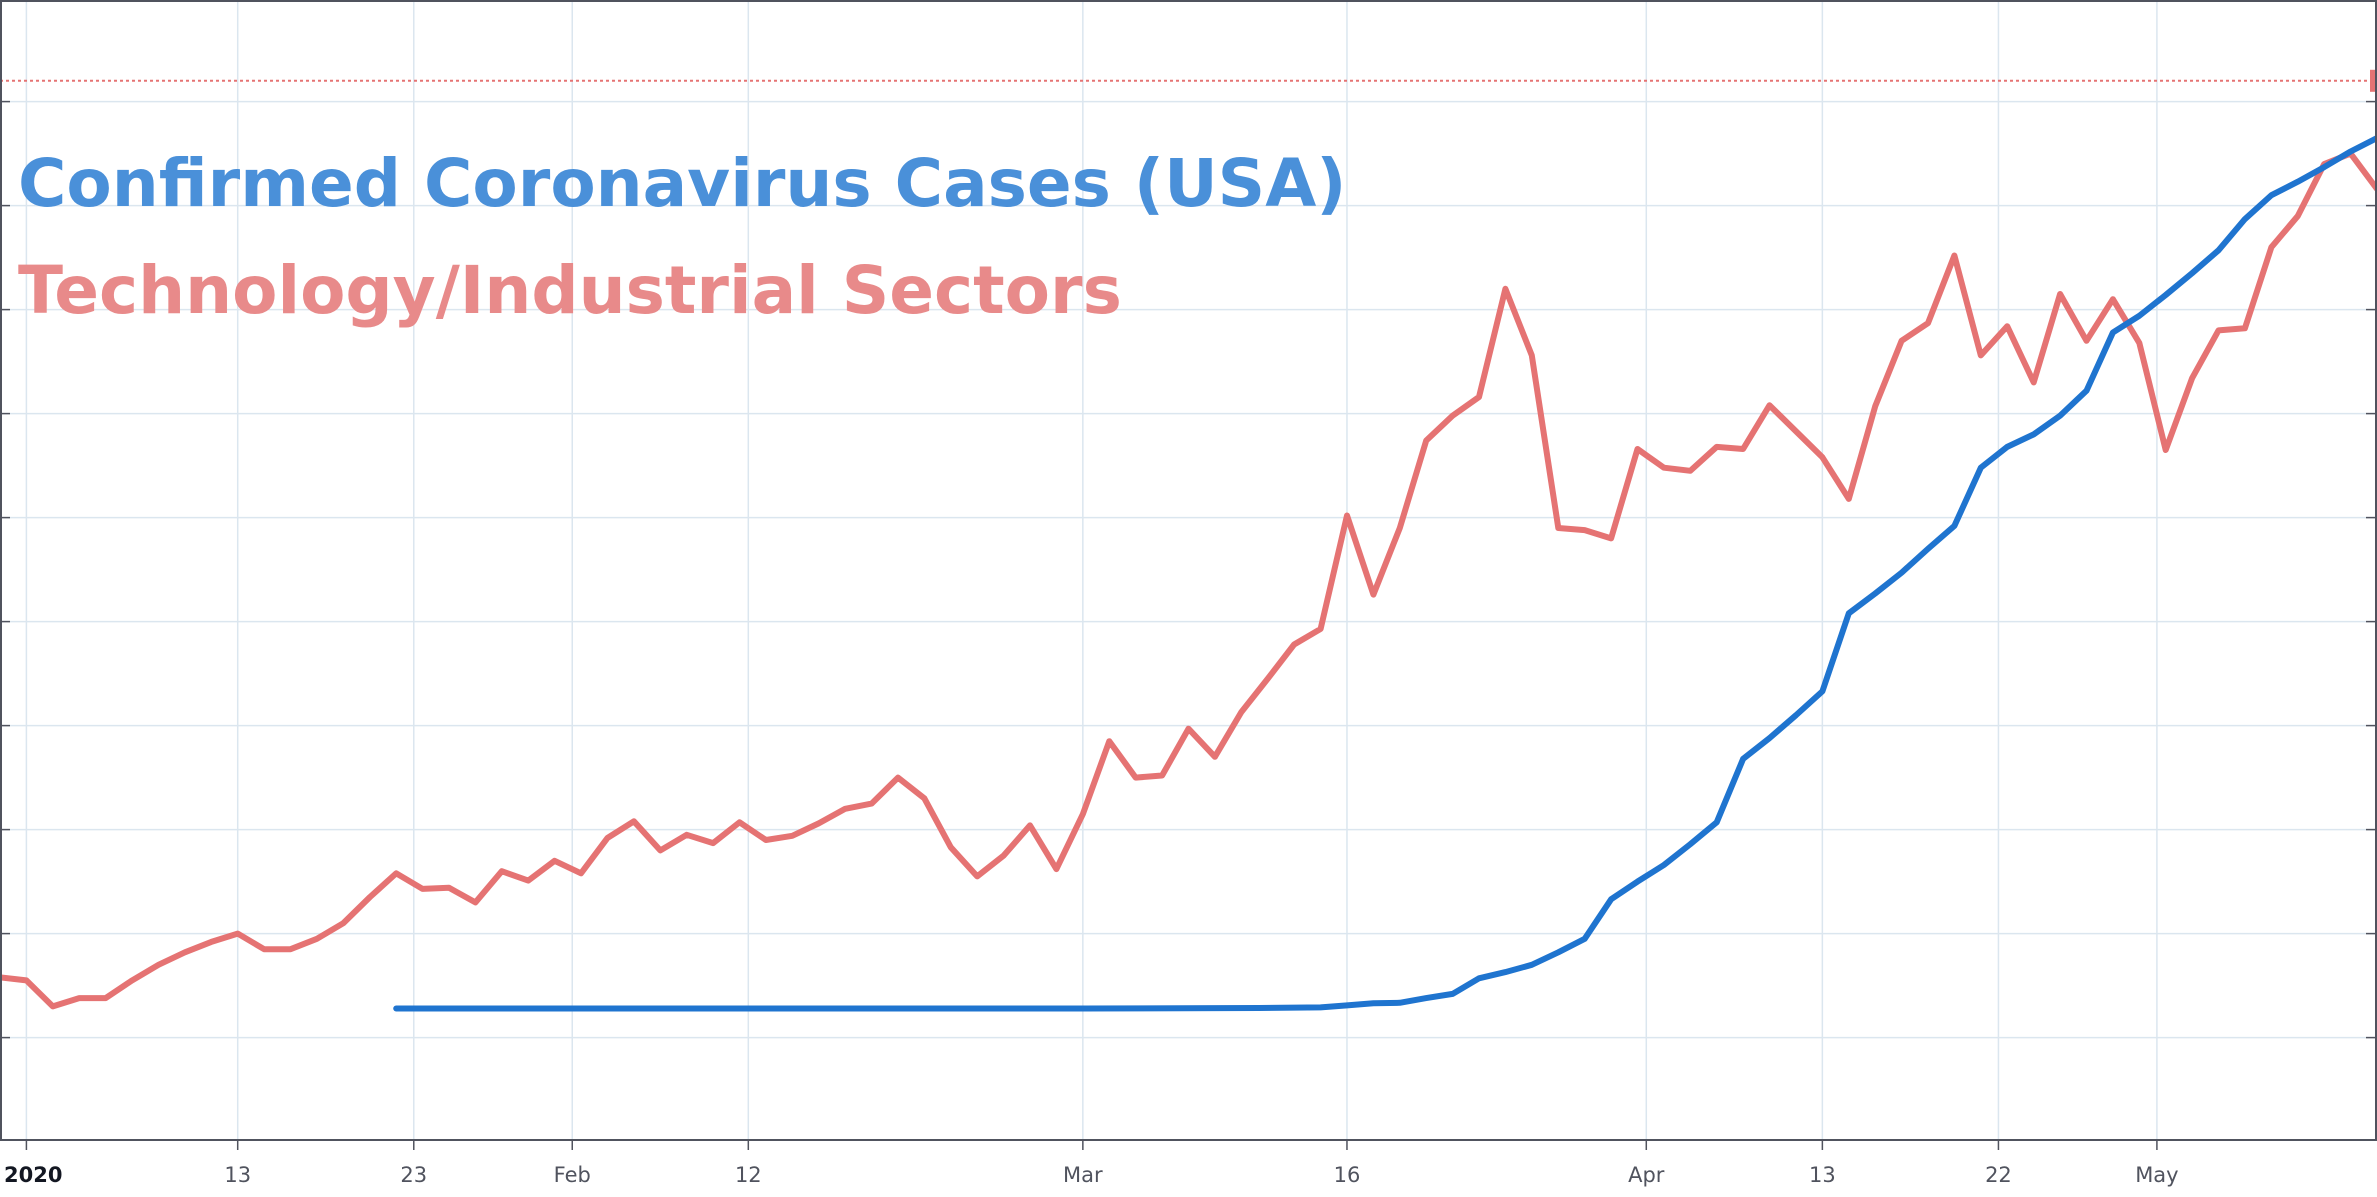  Describe the element at coordinates (1083, 1175) in the screenshot. I see `x-tick-label: Mar` at that location.